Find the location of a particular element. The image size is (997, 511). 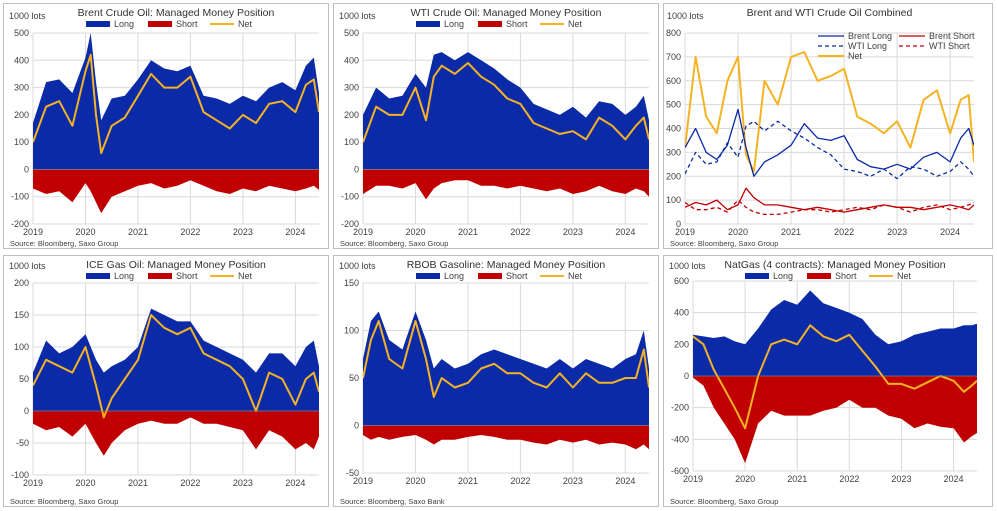

legend-label: WTI Long is located at coordinates (867, 46).